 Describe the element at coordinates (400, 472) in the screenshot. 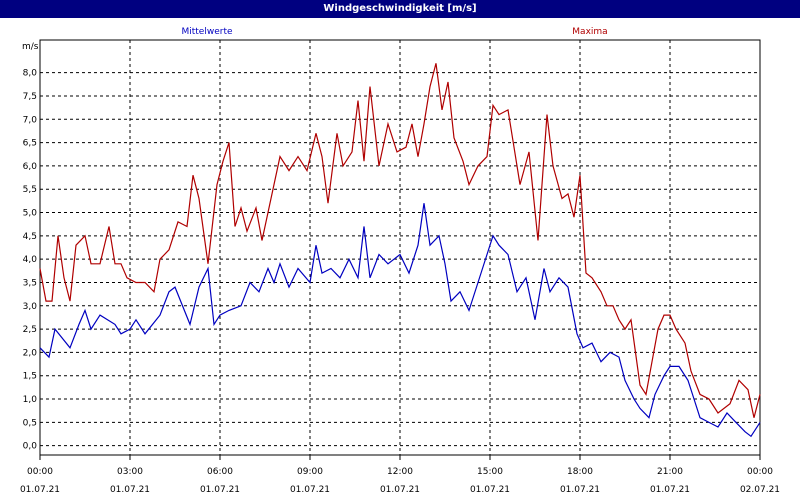

I see `x-tick-time: 12:00` at that location.